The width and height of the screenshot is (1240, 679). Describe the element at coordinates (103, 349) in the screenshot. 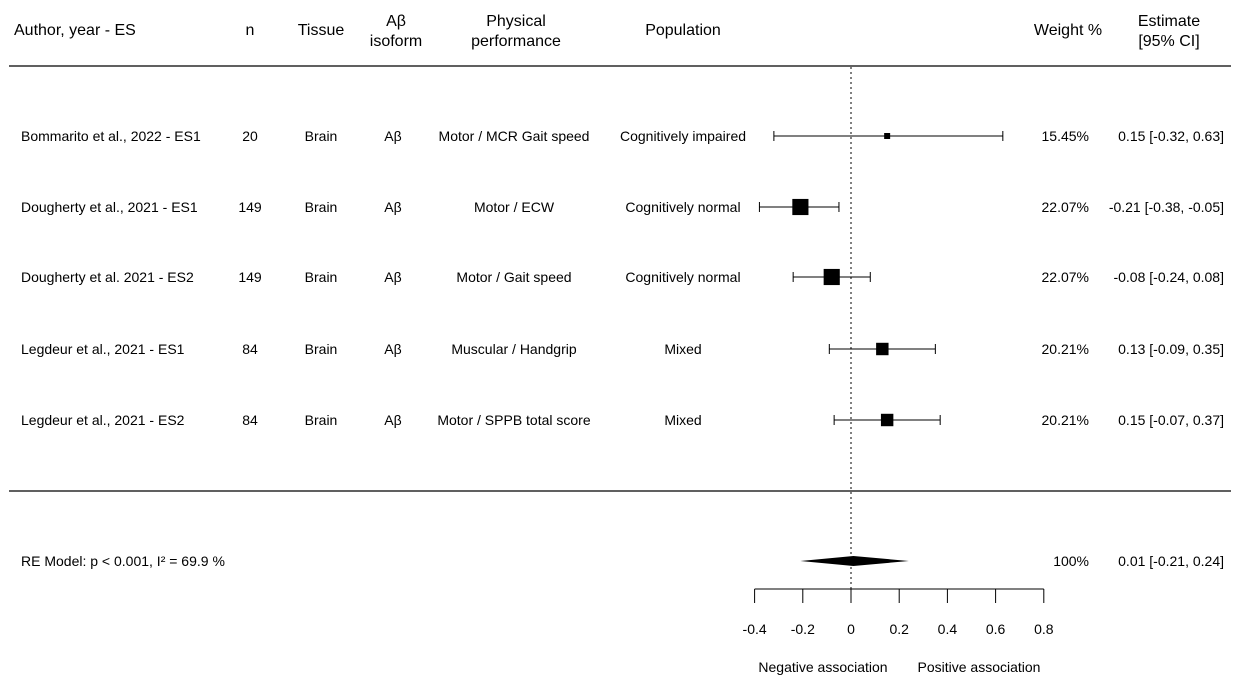

I see `study-author: Legdeur et al., 2021 - ES1` at that location.